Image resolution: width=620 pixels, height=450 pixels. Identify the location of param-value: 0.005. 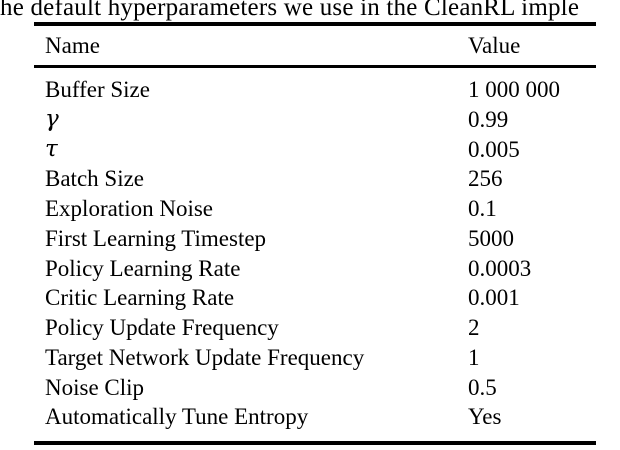
(494, 149).